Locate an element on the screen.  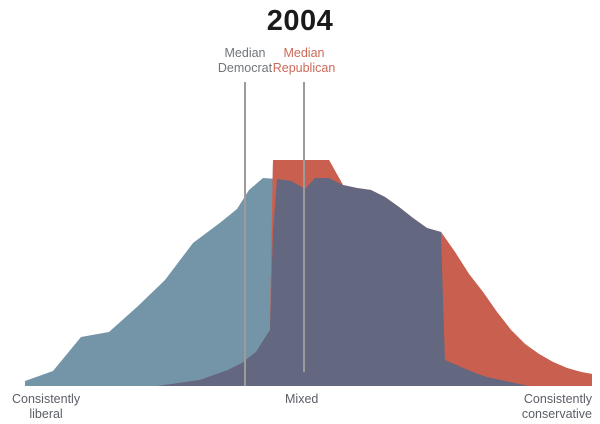
axis-label-right-line2: conservative is located at coordinates (556, 414).